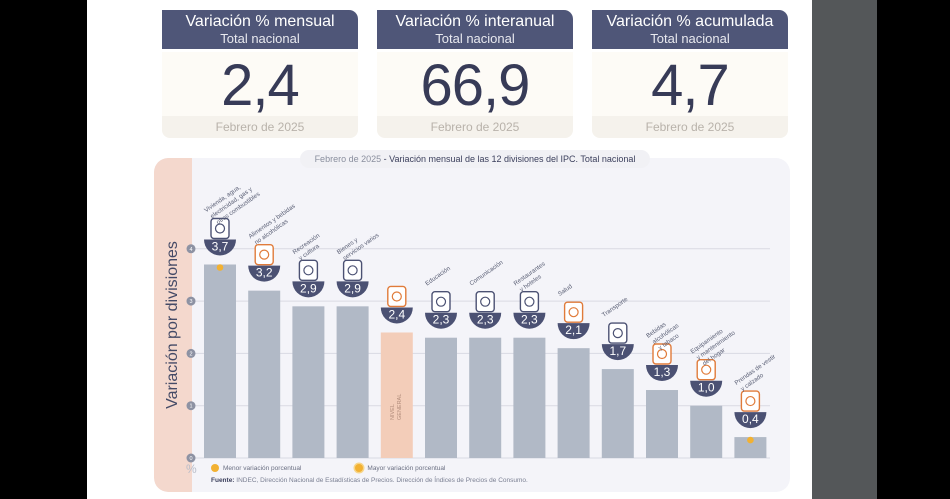  I want to click on legend-dot-icon, so click(215, 468).